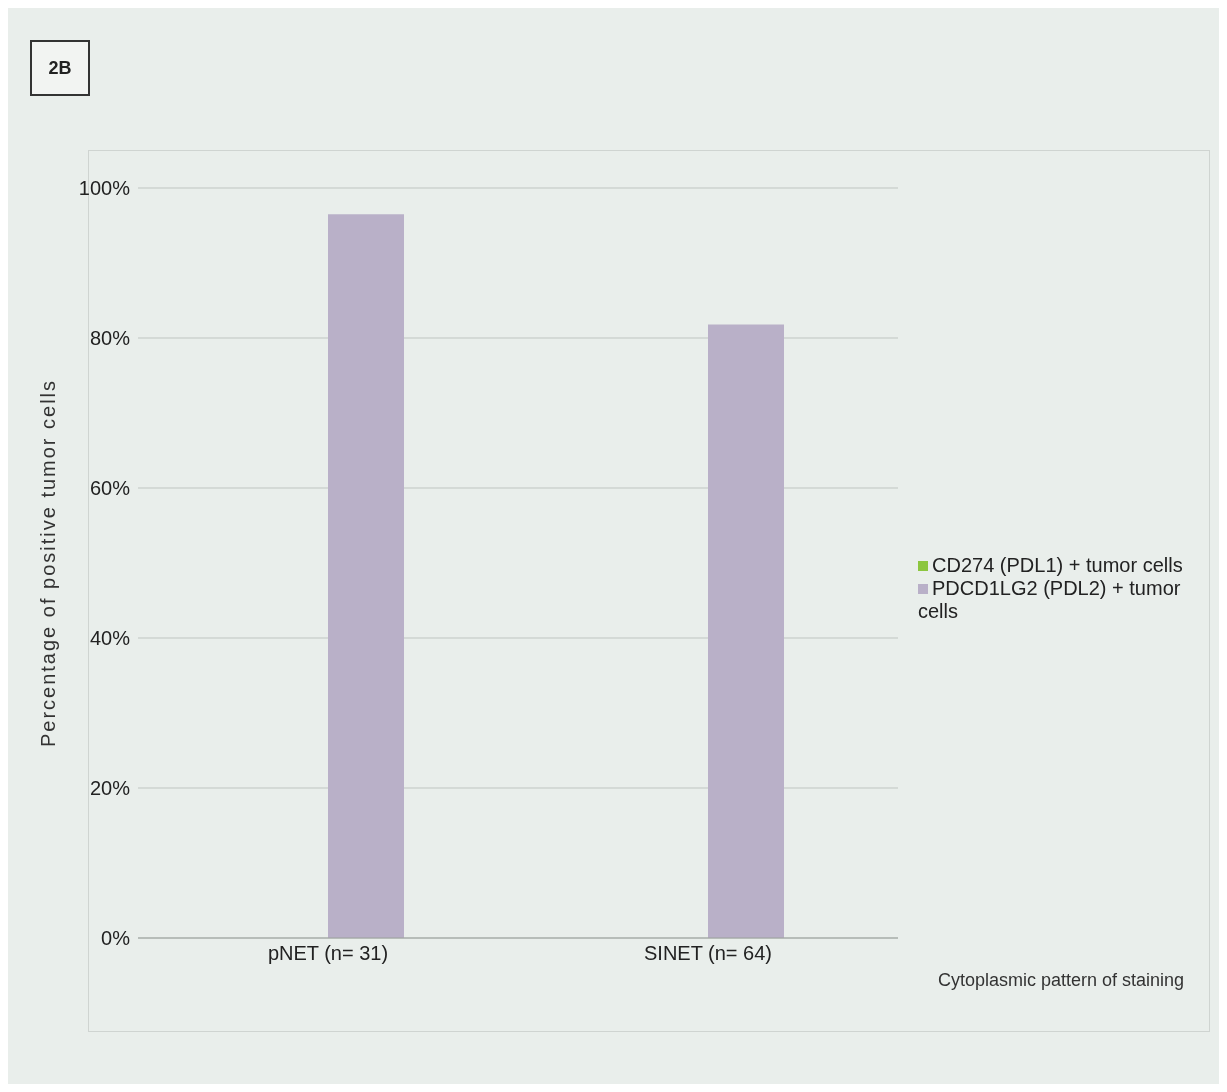 The width and height of the screenshot is (1227, 1092). Describe the element at coordinates (328, 953) in the screenshot. I see `x-tick-label: pNET (n= 31)` at that location.